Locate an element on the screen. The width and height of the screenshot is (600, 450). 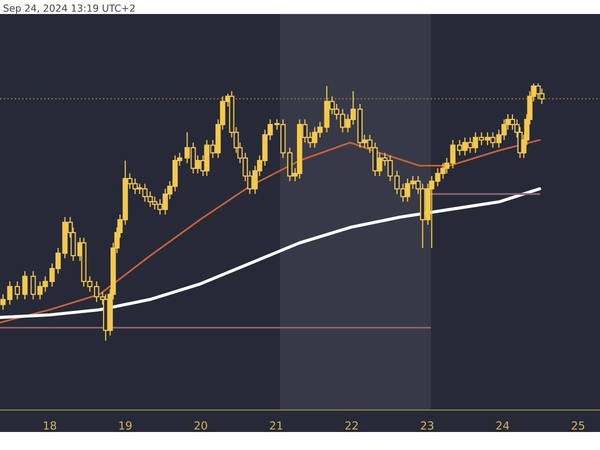
text: Sep 24, 2024 13:19 UTC+2 is located at coordinates (69, 9).